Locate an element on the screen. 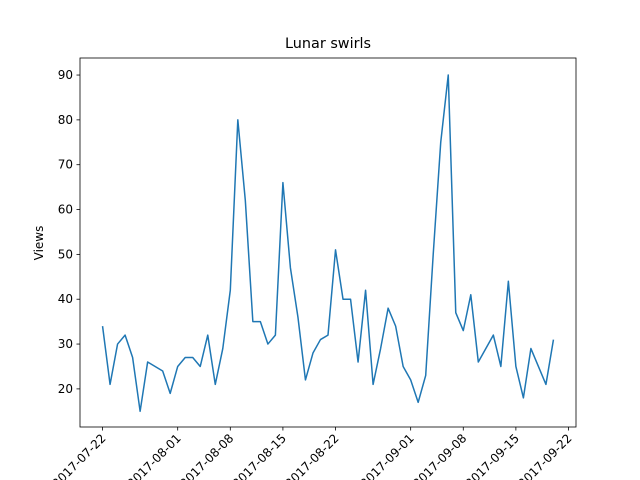 The height and width of the screenshot is (480, 640). y-tick-label: 50 is located at coordinates (65, 254).